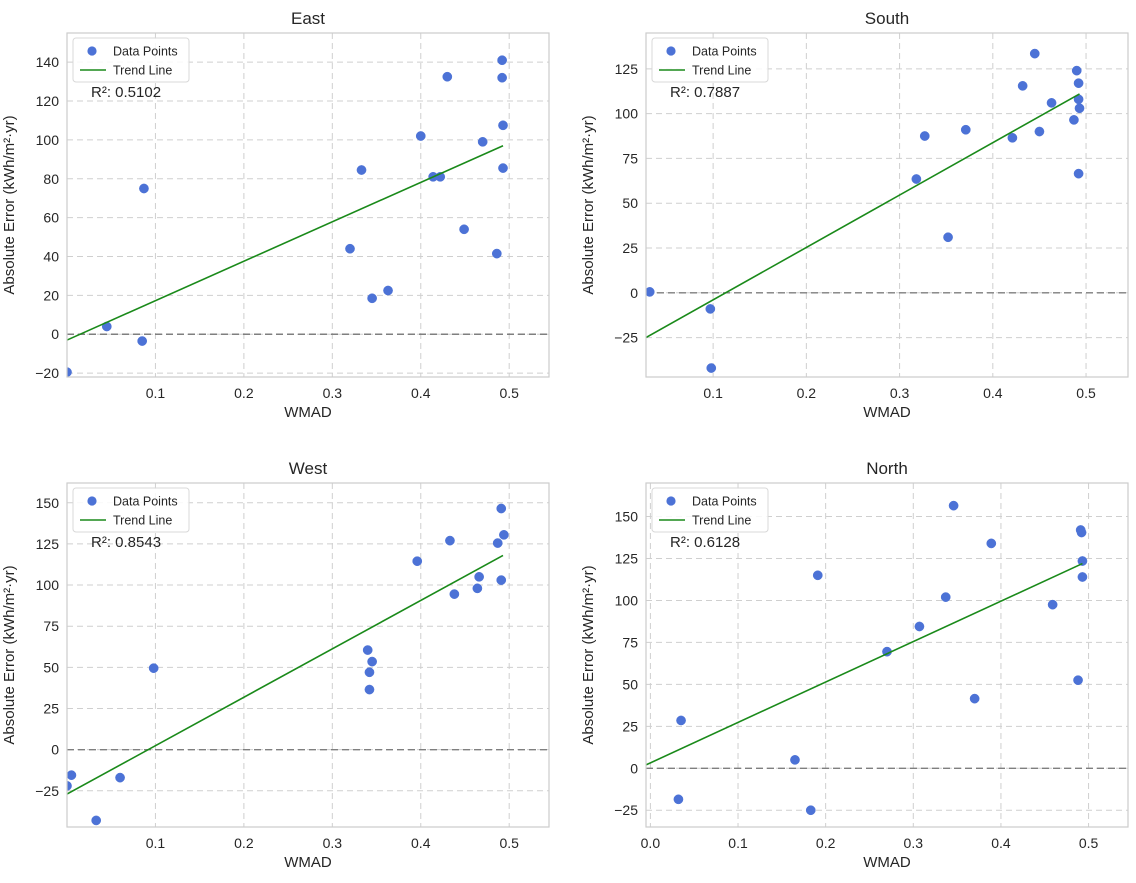 Image resolution: width=1136 pixels, height=883 pixels. Describe the element at coordinates (705, 92) in the screenshot. I see `r2-annotation: R²: 0.7887` at that location.